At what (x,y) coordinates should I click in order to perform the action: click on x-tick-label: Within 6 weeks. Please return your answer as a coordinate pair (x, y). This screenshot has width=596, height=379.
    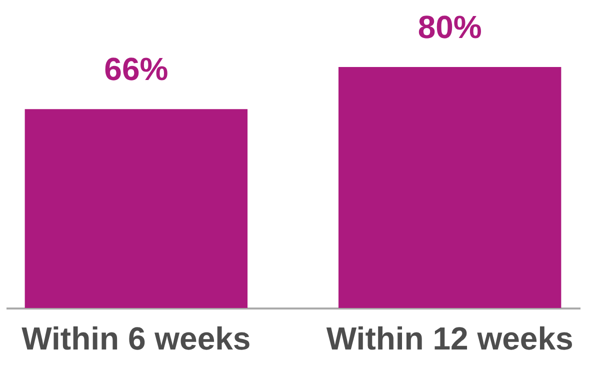
    Looking at the image, I should click on (136, 338).